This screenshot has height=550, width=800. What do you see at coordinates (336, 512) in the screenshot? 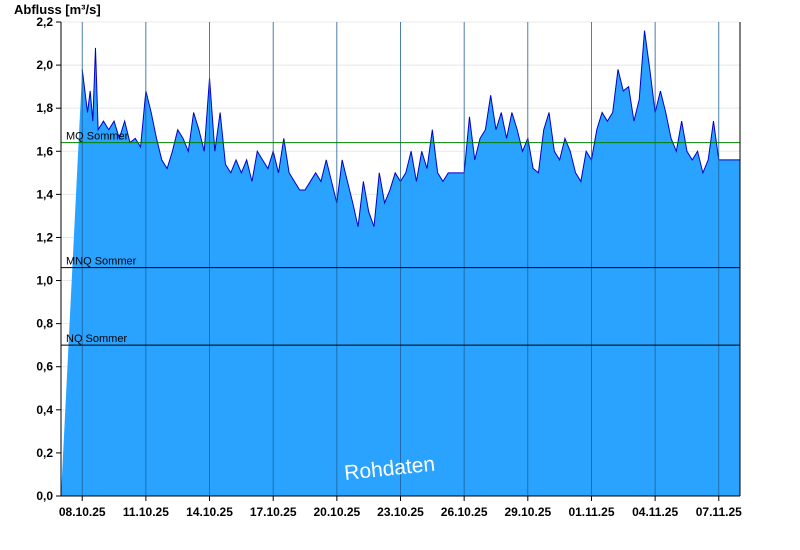
I see `x-tick-label: 20.10.25` at bounding box center [336, 512].